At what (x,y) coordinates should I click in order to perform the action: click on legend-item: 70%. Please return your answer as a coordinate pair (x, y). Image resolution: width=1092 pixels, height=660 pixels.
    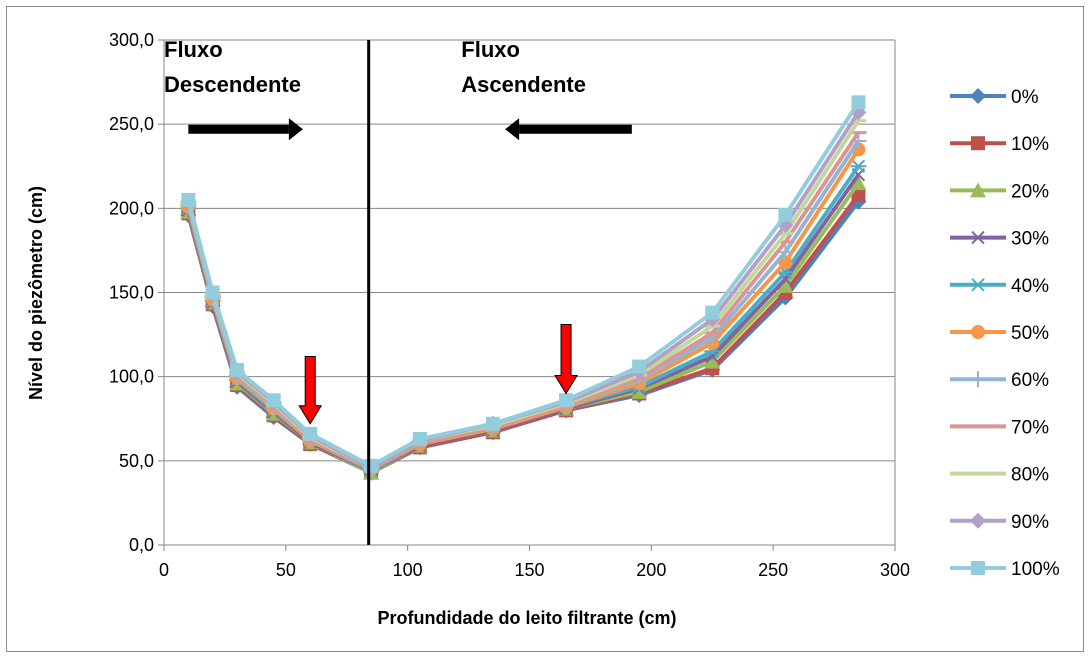
    Looking at the image, I should click on (999, 427).